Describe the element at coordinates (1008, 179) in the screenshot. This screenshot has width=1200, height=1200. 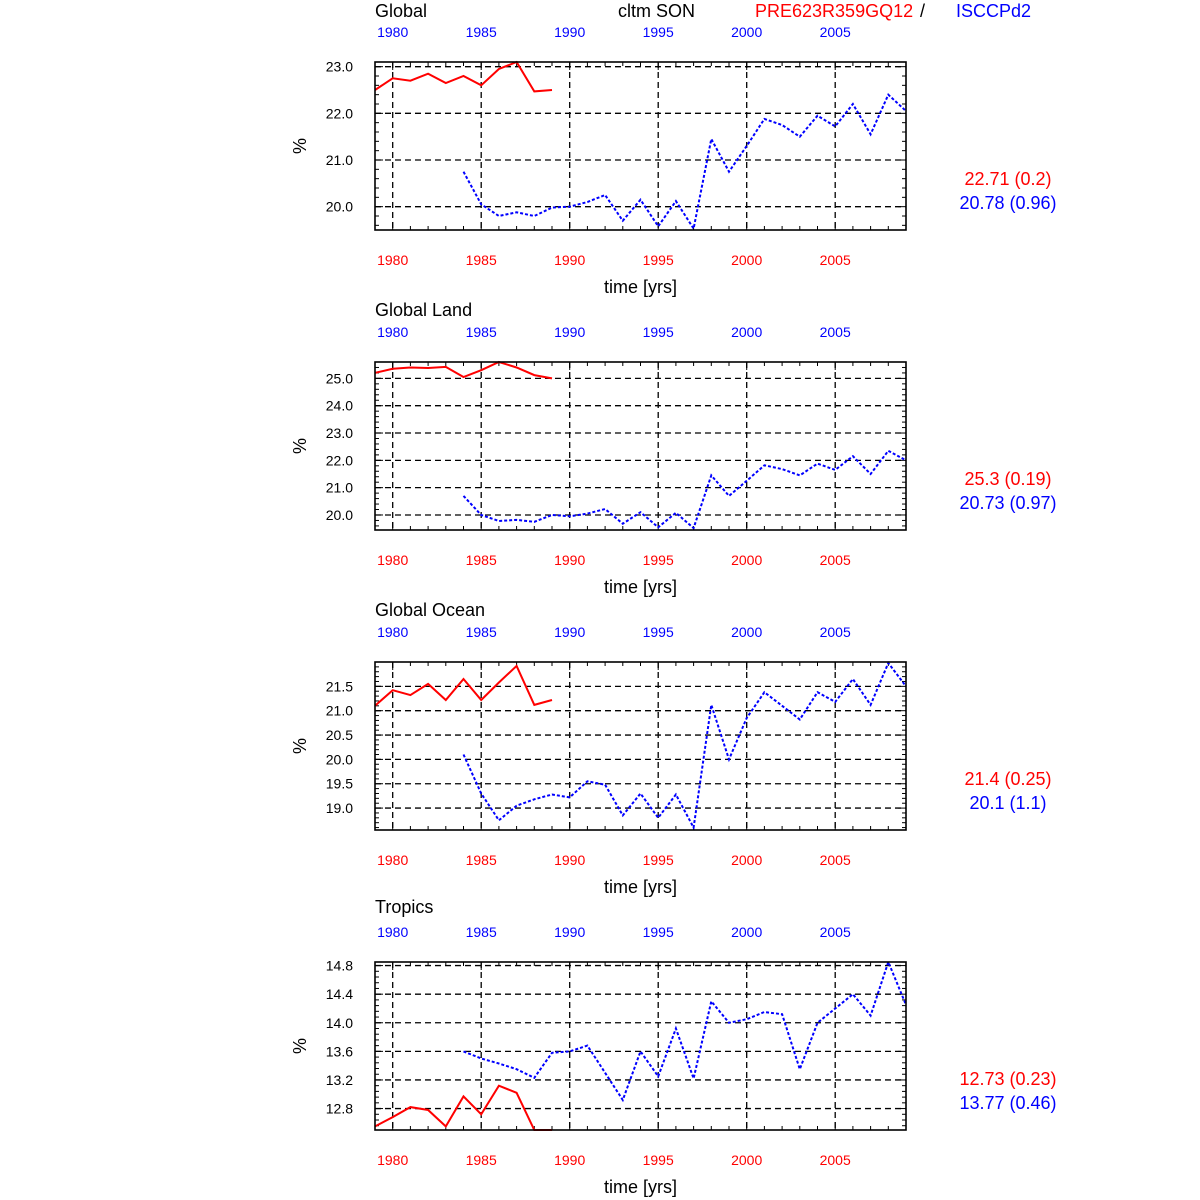
I see `model-stat: 22.71 (0.2)` at that location.